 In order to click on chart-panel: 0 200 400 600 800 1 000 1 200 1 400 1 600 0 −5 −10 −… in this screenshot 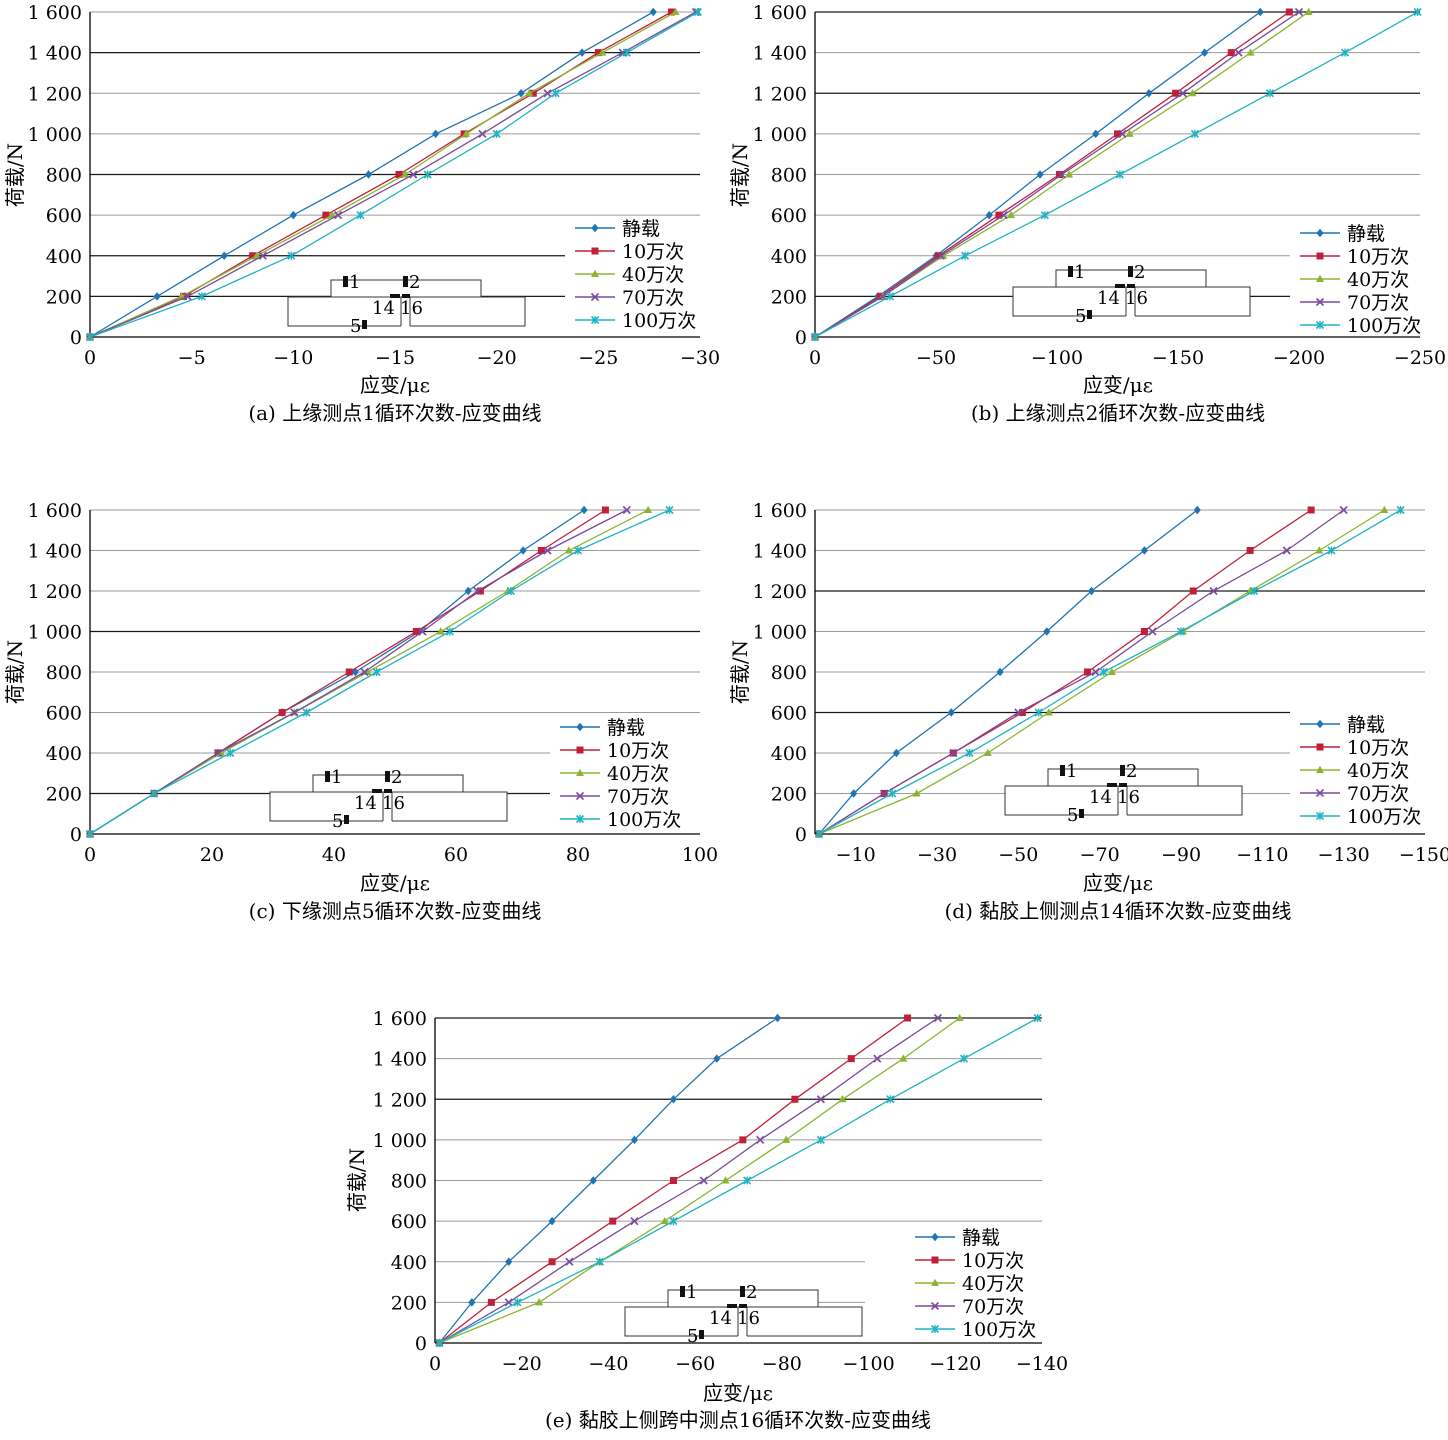, I will do `click(361, 213)`.